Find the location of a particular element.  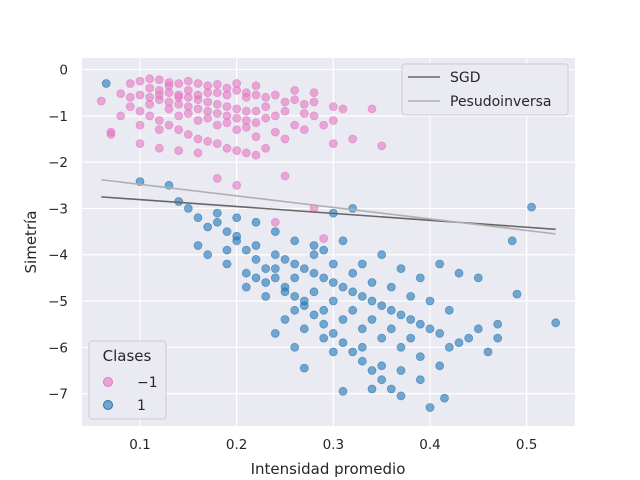

y-tick-label: 0 is located at coordinates (63, 71).